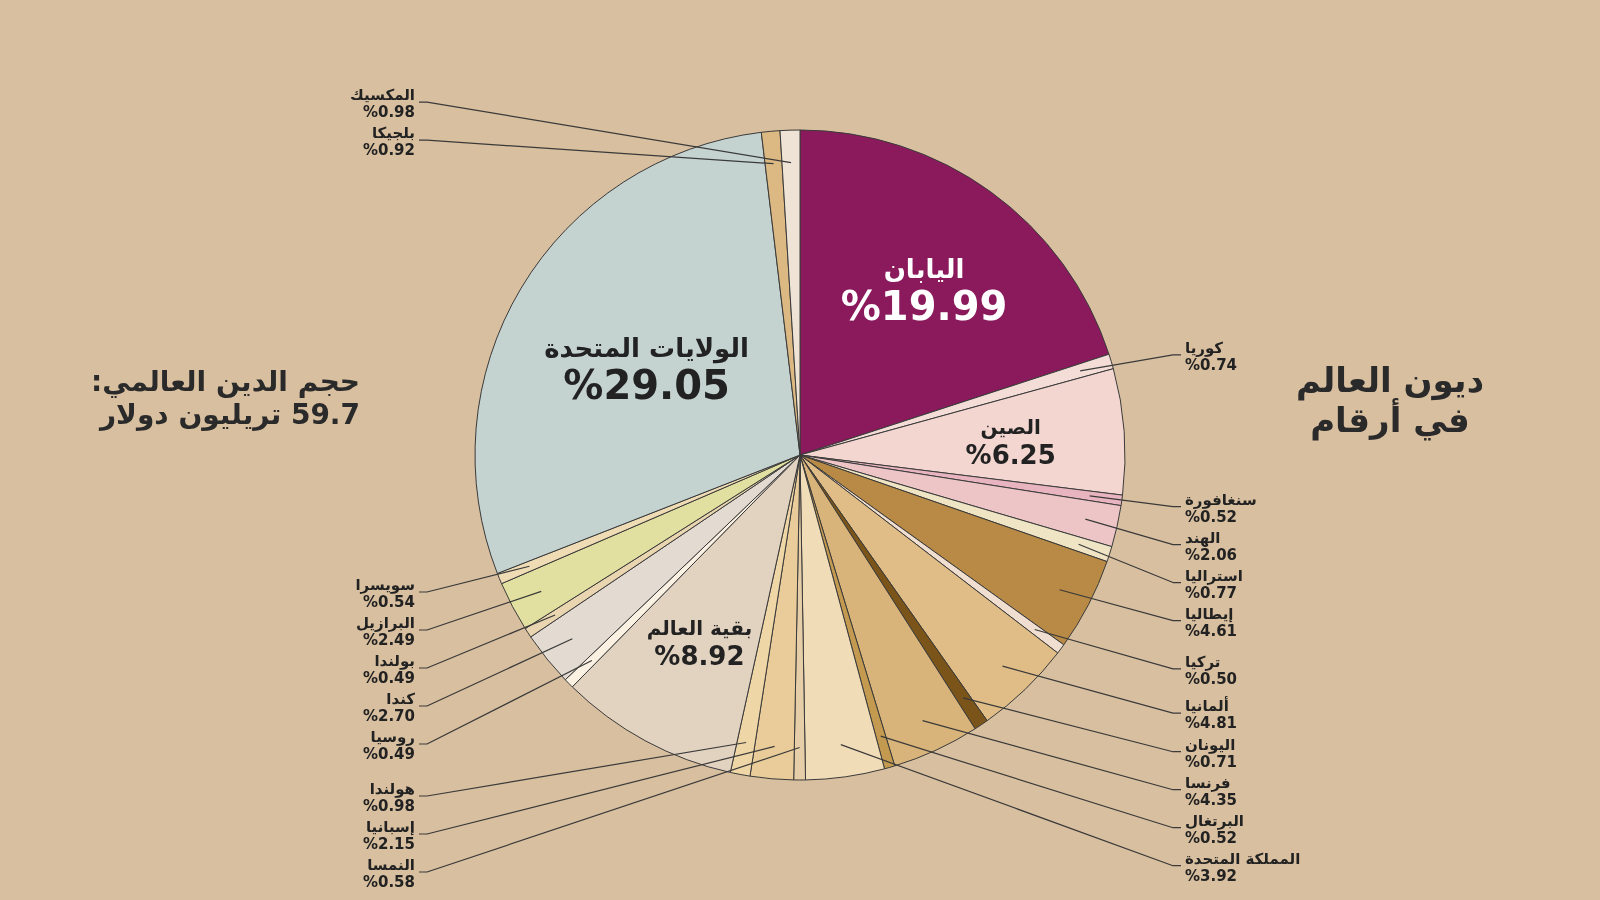  What do you see at coordinates (1214, 575) in the screenshot?
I see `slice-label: استراليا` at bounding box center [1214, 575].